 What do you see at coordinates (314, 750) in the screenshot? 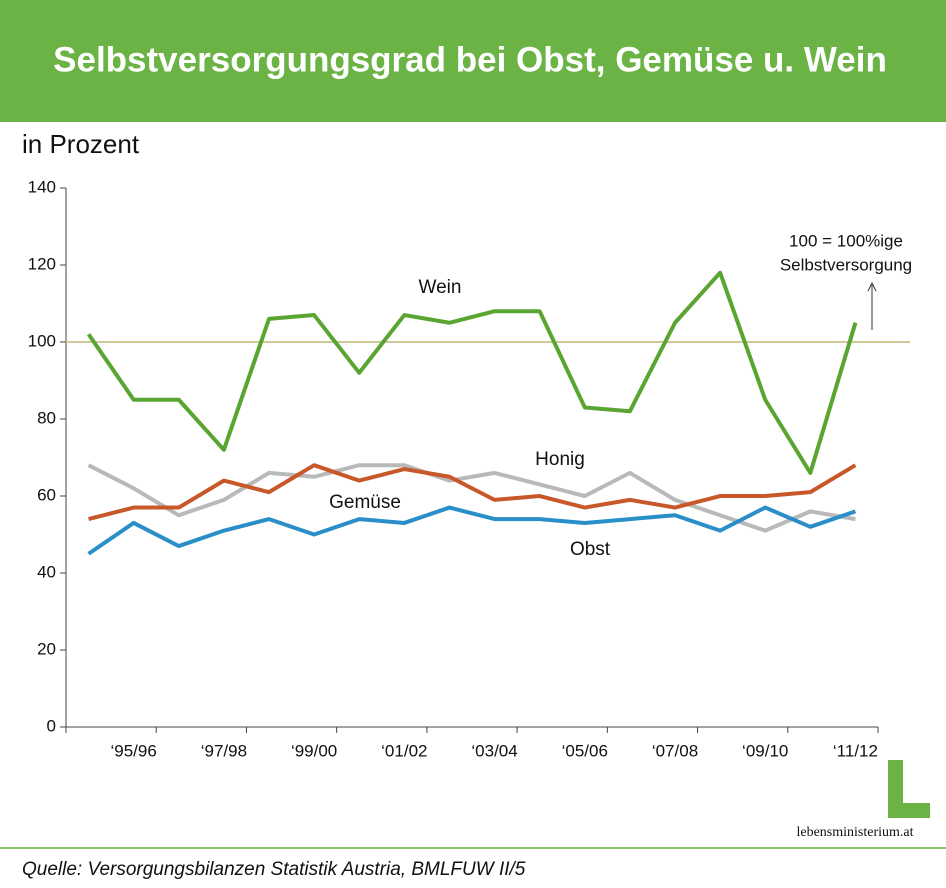
I see `x-tick-label: ‘99/00` at bounding box center [314, 750].